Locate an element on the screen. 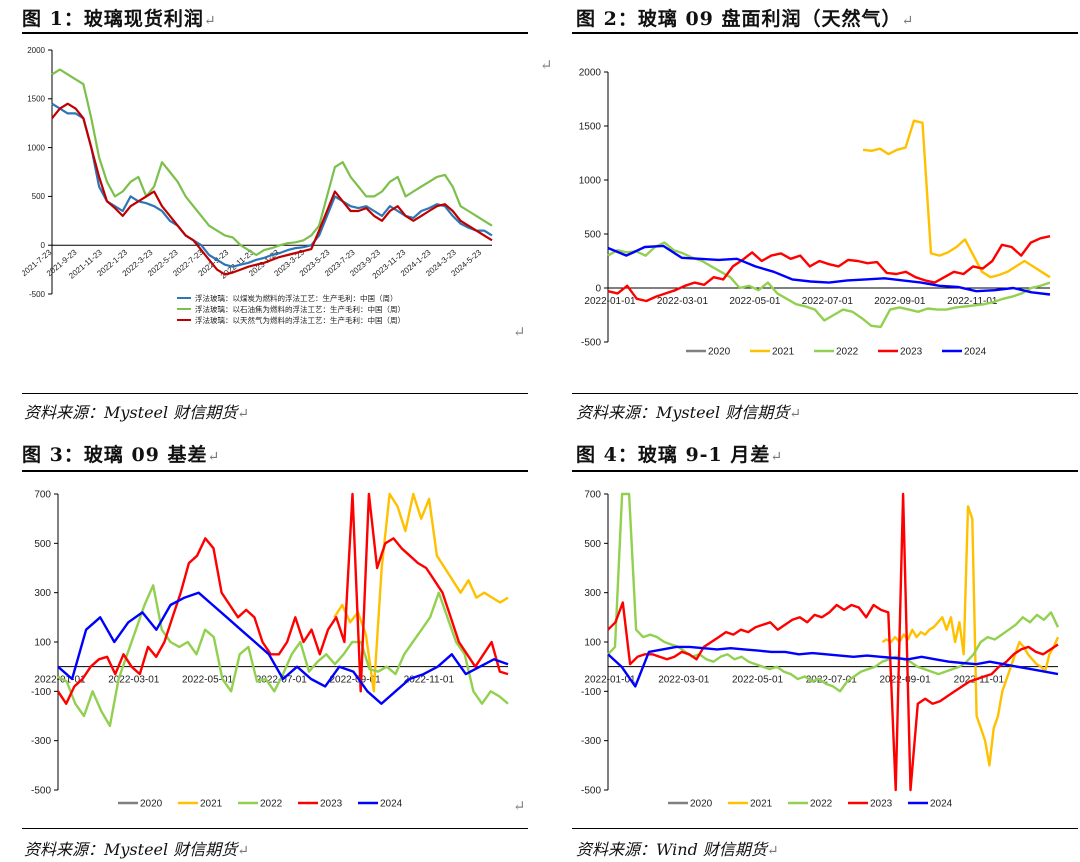  figure-1-bottom-rule is located at coordinates (275, 393).